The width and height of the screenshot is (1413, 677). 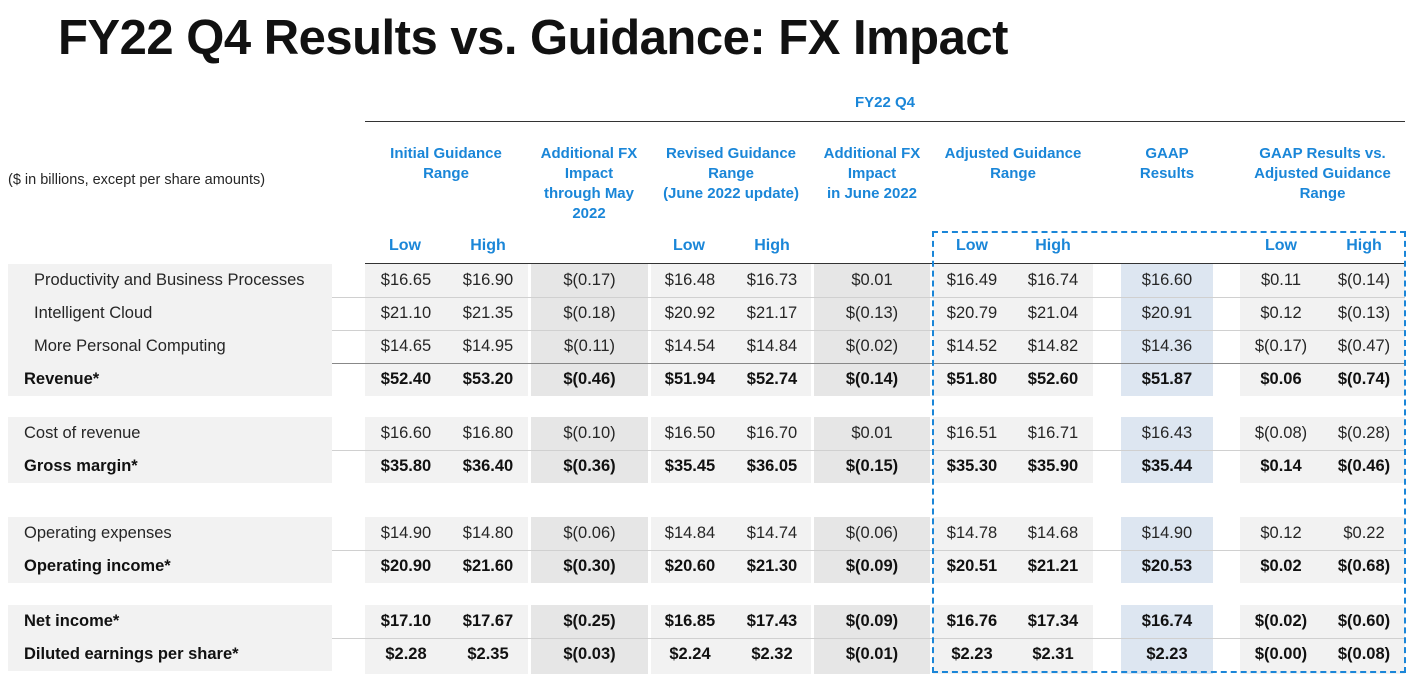 What do you see at coordinates (589, 566) in the screenshot?
I see `fx-may-value: $(0.30)` at bounding box center [589, 566].